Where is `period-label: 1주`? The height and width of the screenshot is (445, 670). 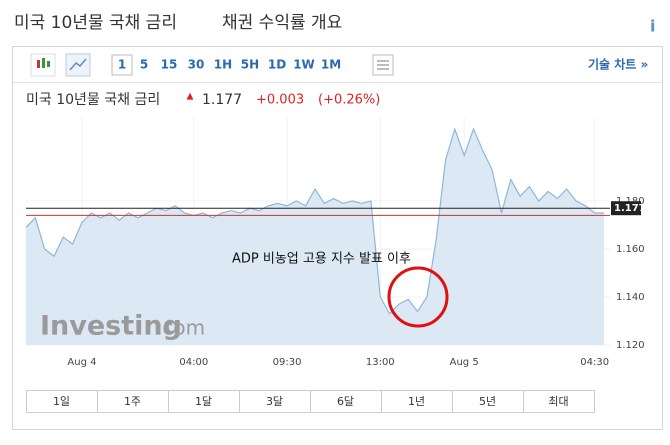
period-label: 1주 is located at coordinates (132, 401).